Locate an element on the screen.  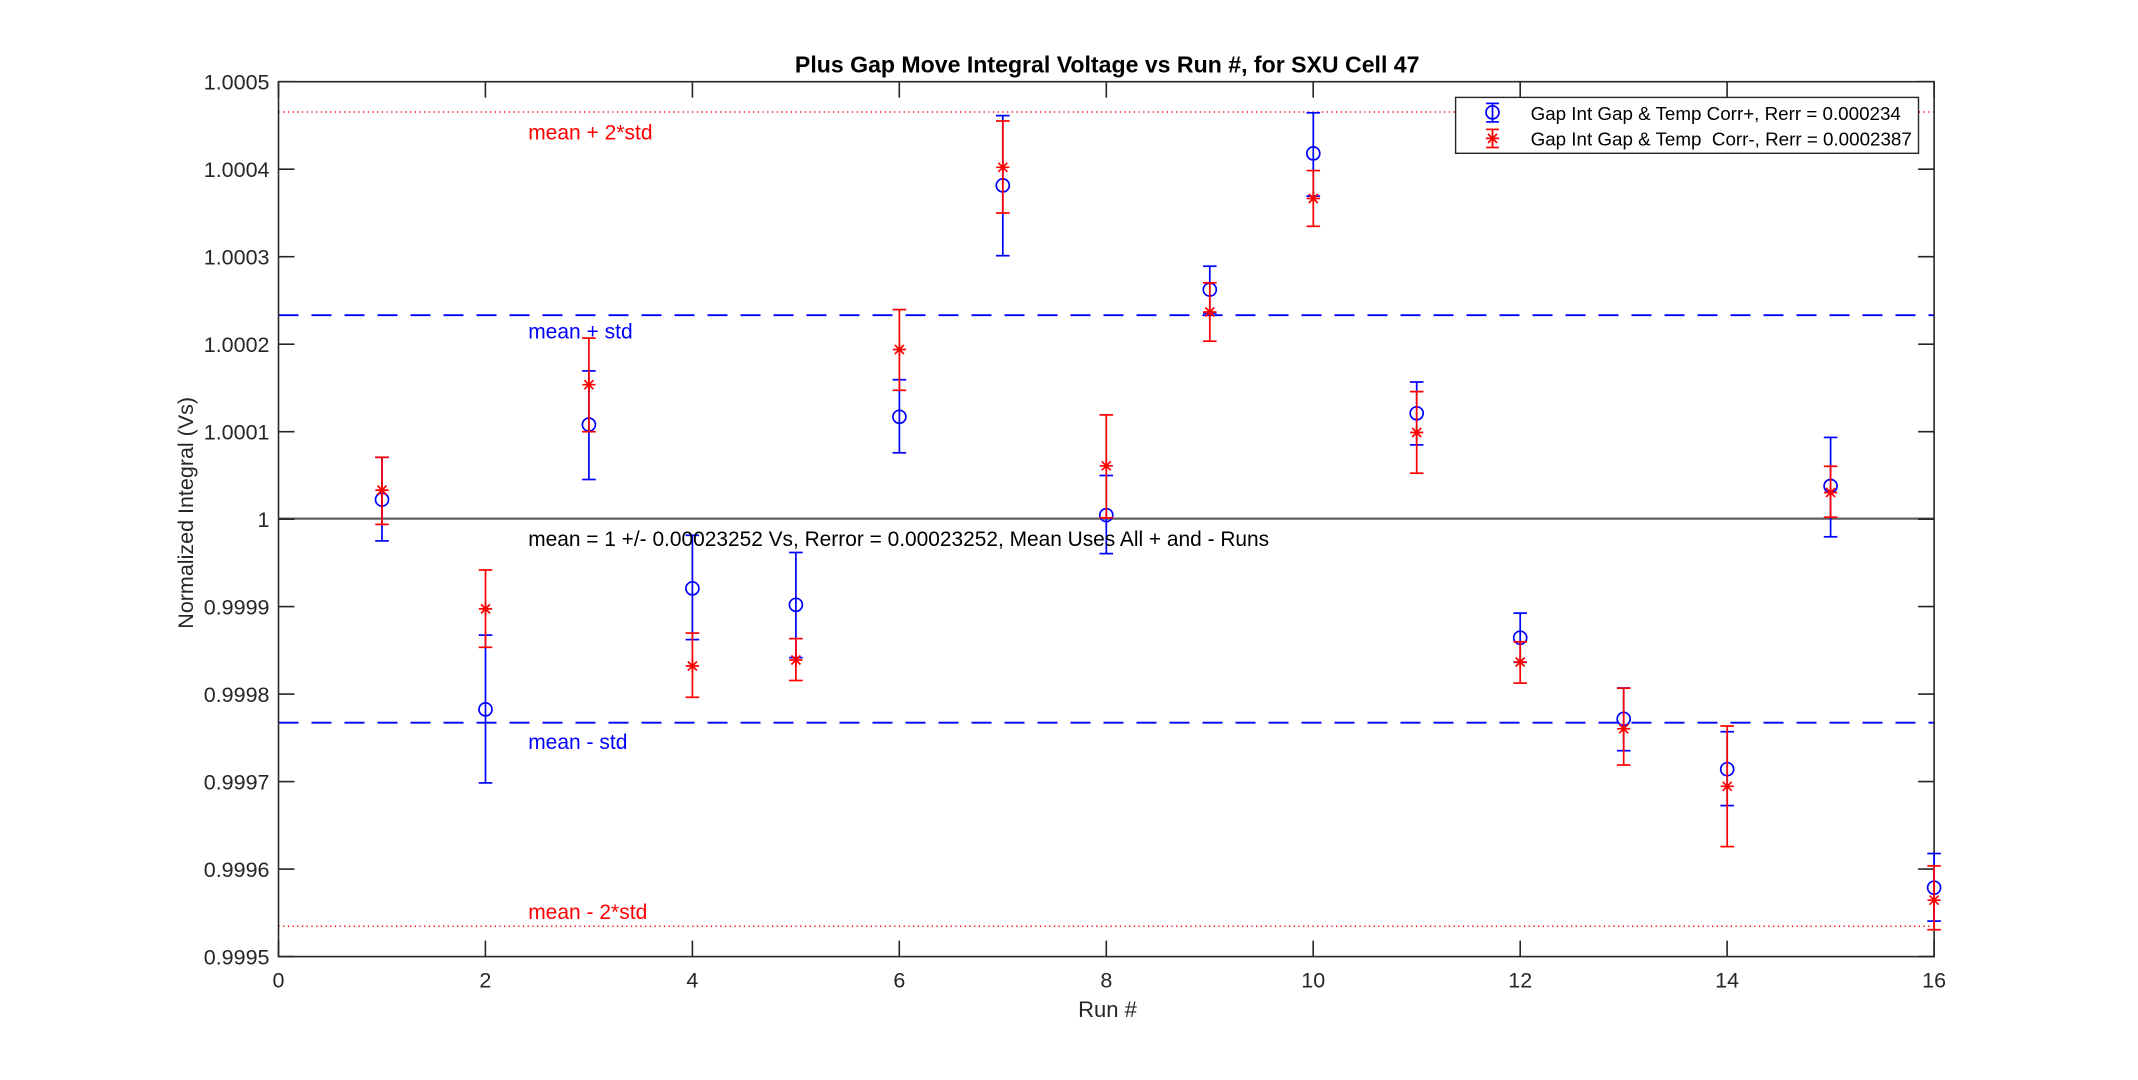
svg-text: 12 is located at coordinates (1520, 981).